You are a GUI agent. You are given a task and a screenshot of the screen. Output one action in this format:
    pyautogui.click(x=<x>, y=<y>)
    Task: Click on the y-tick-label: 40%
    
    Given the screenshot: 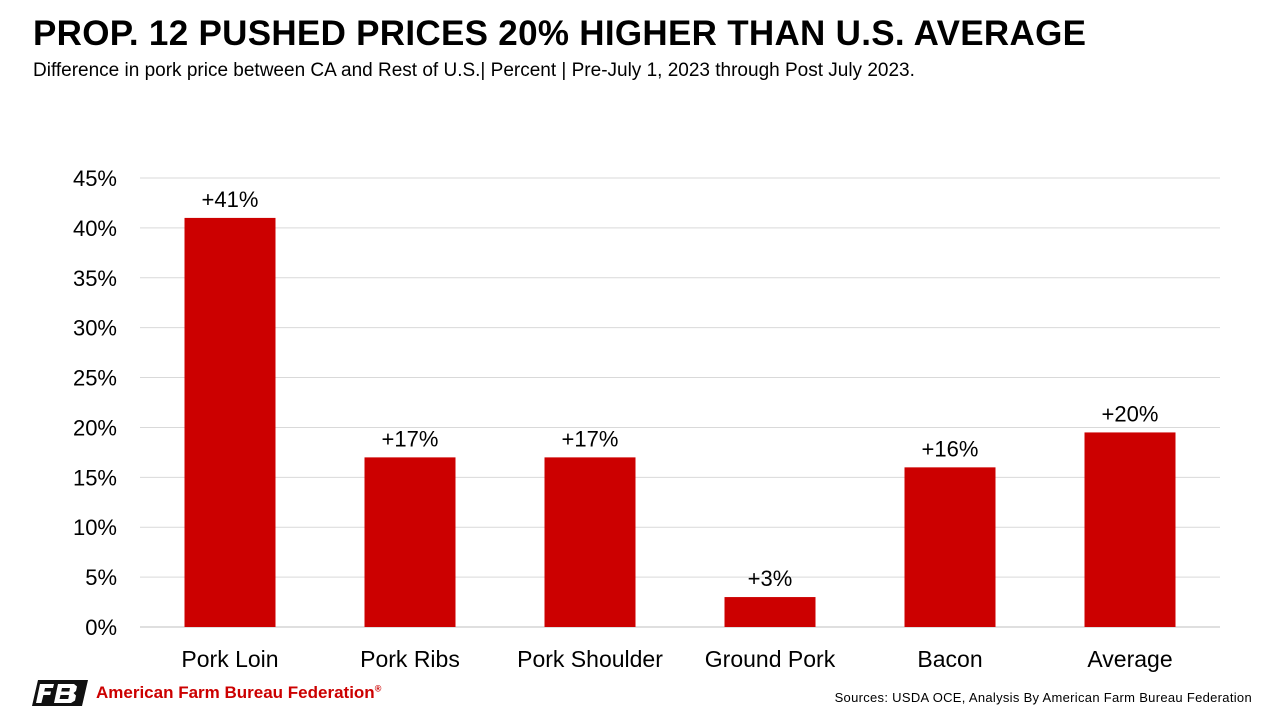 What is the action you would take?
    pyautogui.click(x=95, y=228)
    